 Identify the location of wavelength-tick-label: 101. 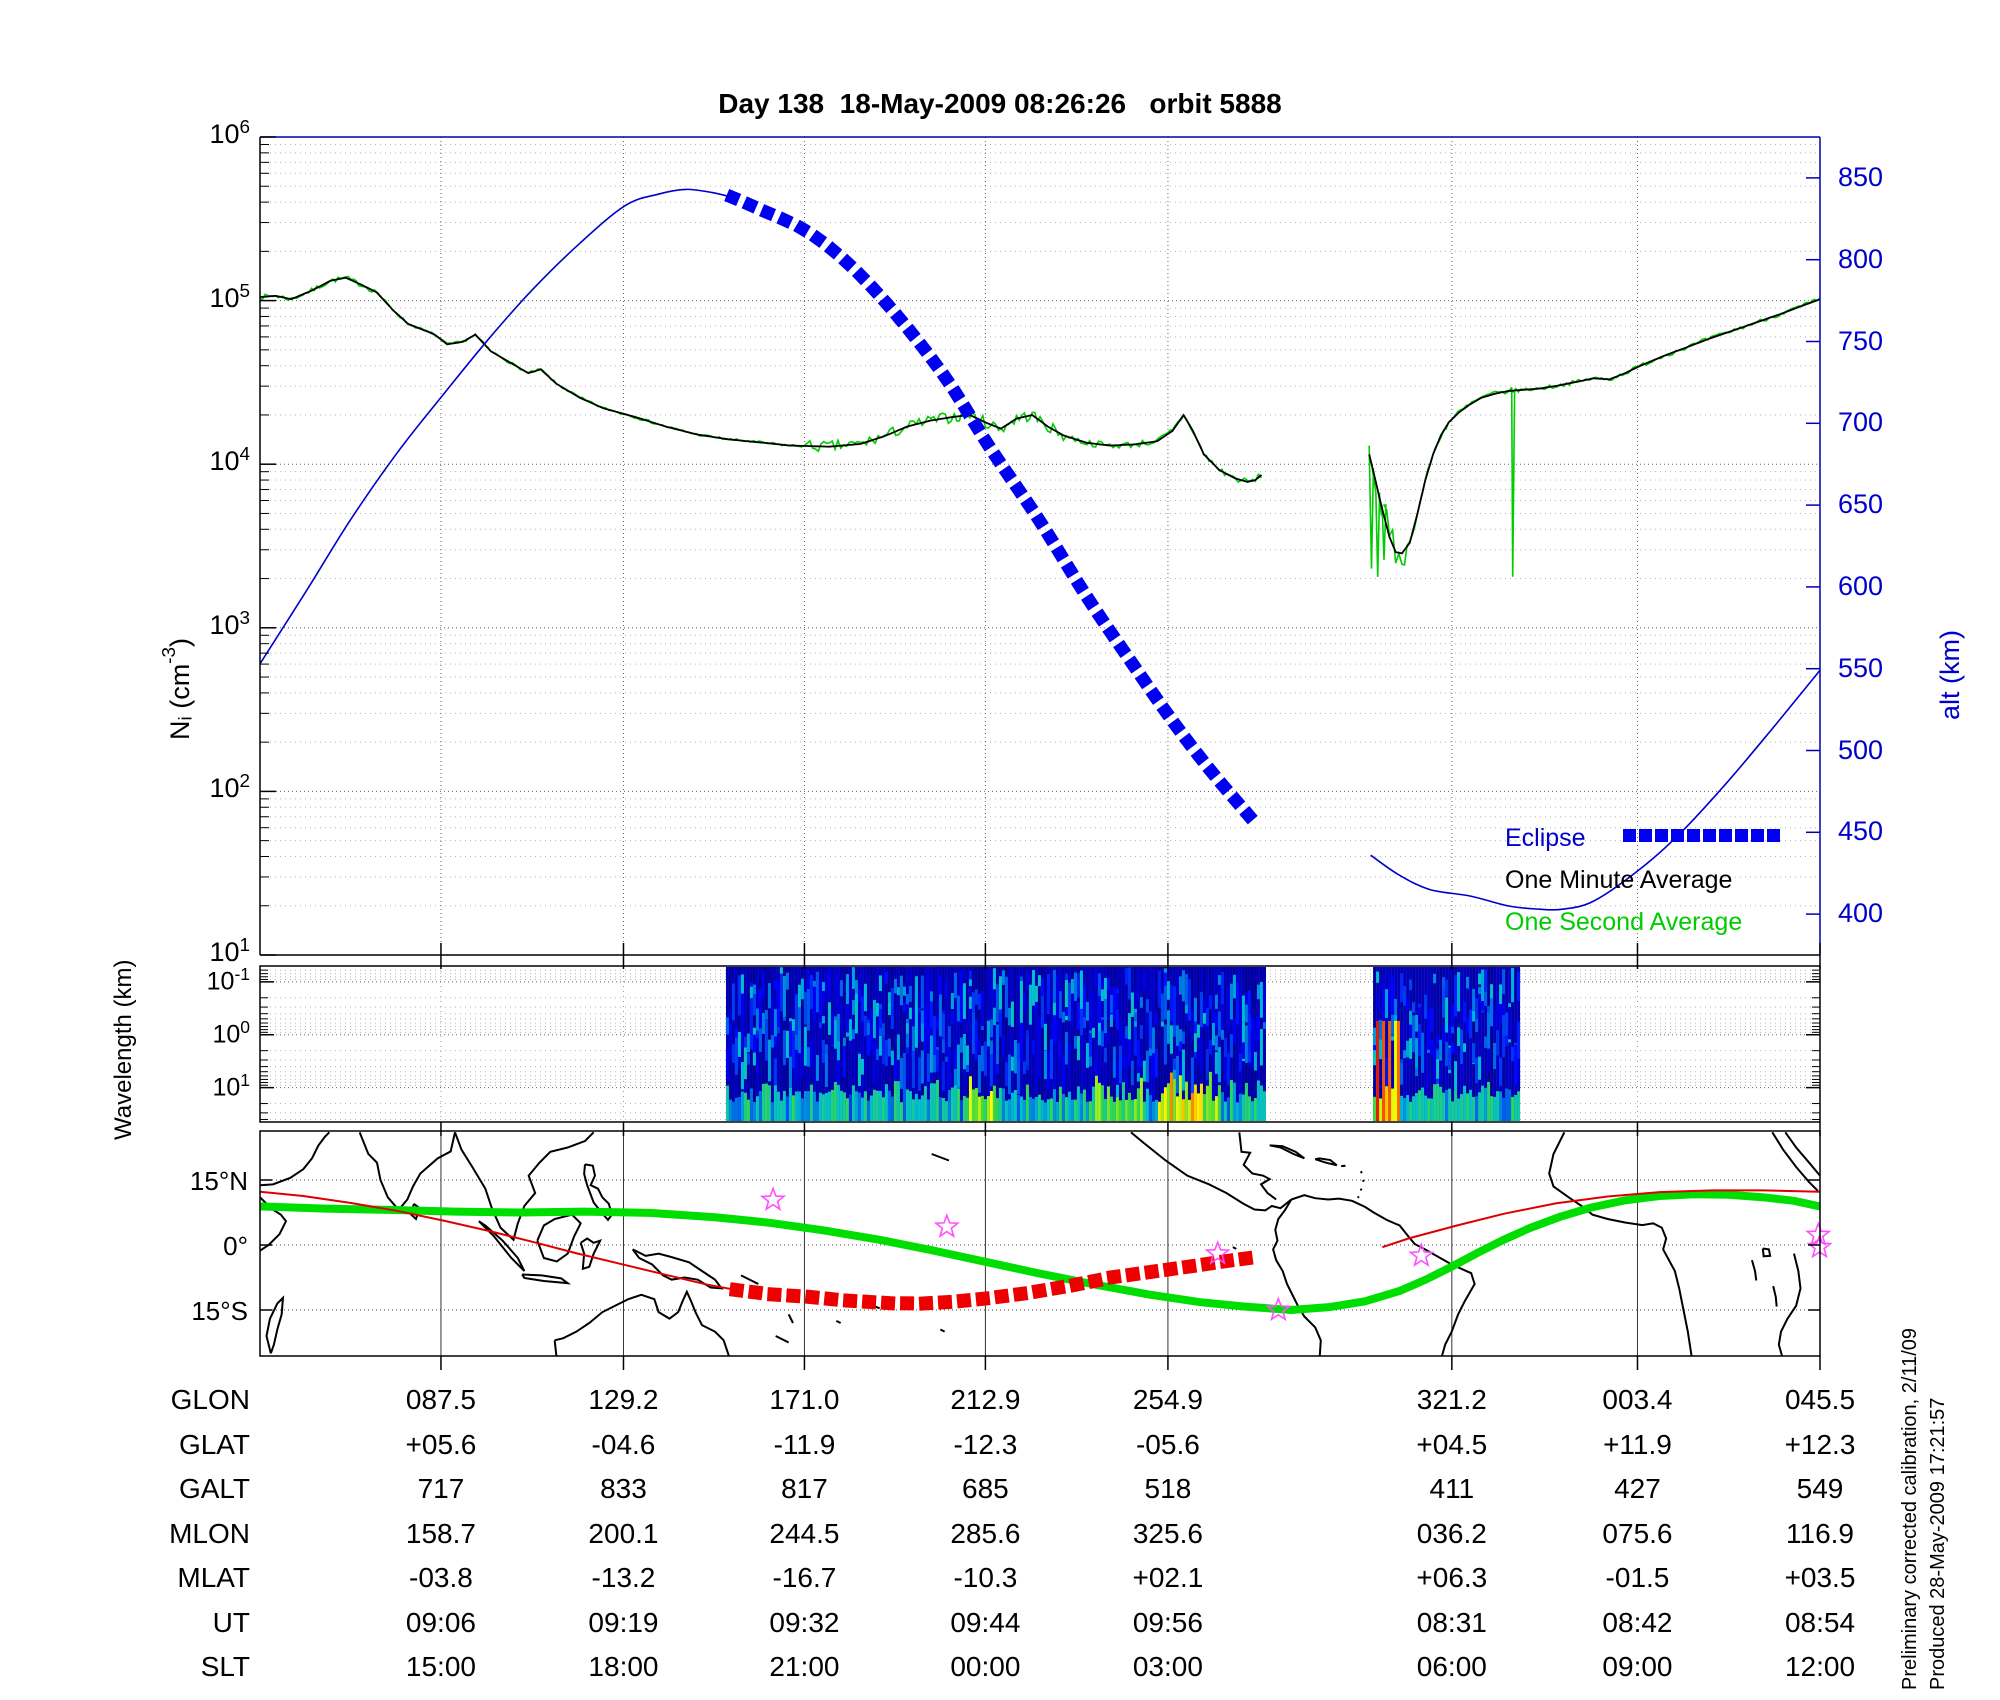
(231, 1085).